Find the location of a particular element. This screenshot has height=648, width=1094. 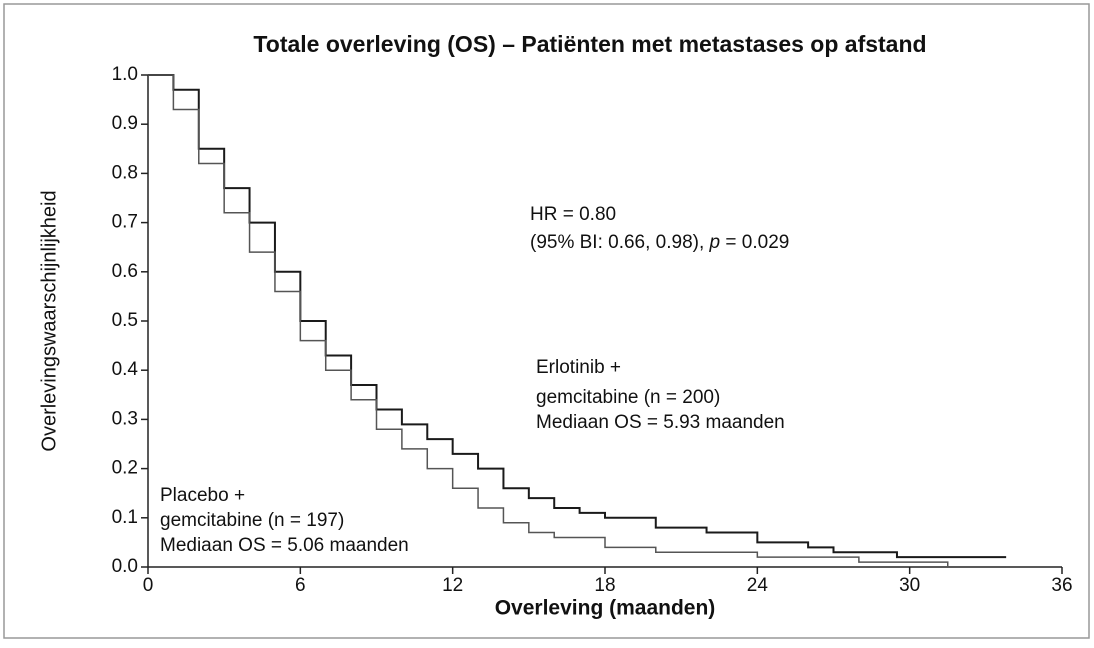

x-tick-label: 24 is located at coordinates (758, 585).